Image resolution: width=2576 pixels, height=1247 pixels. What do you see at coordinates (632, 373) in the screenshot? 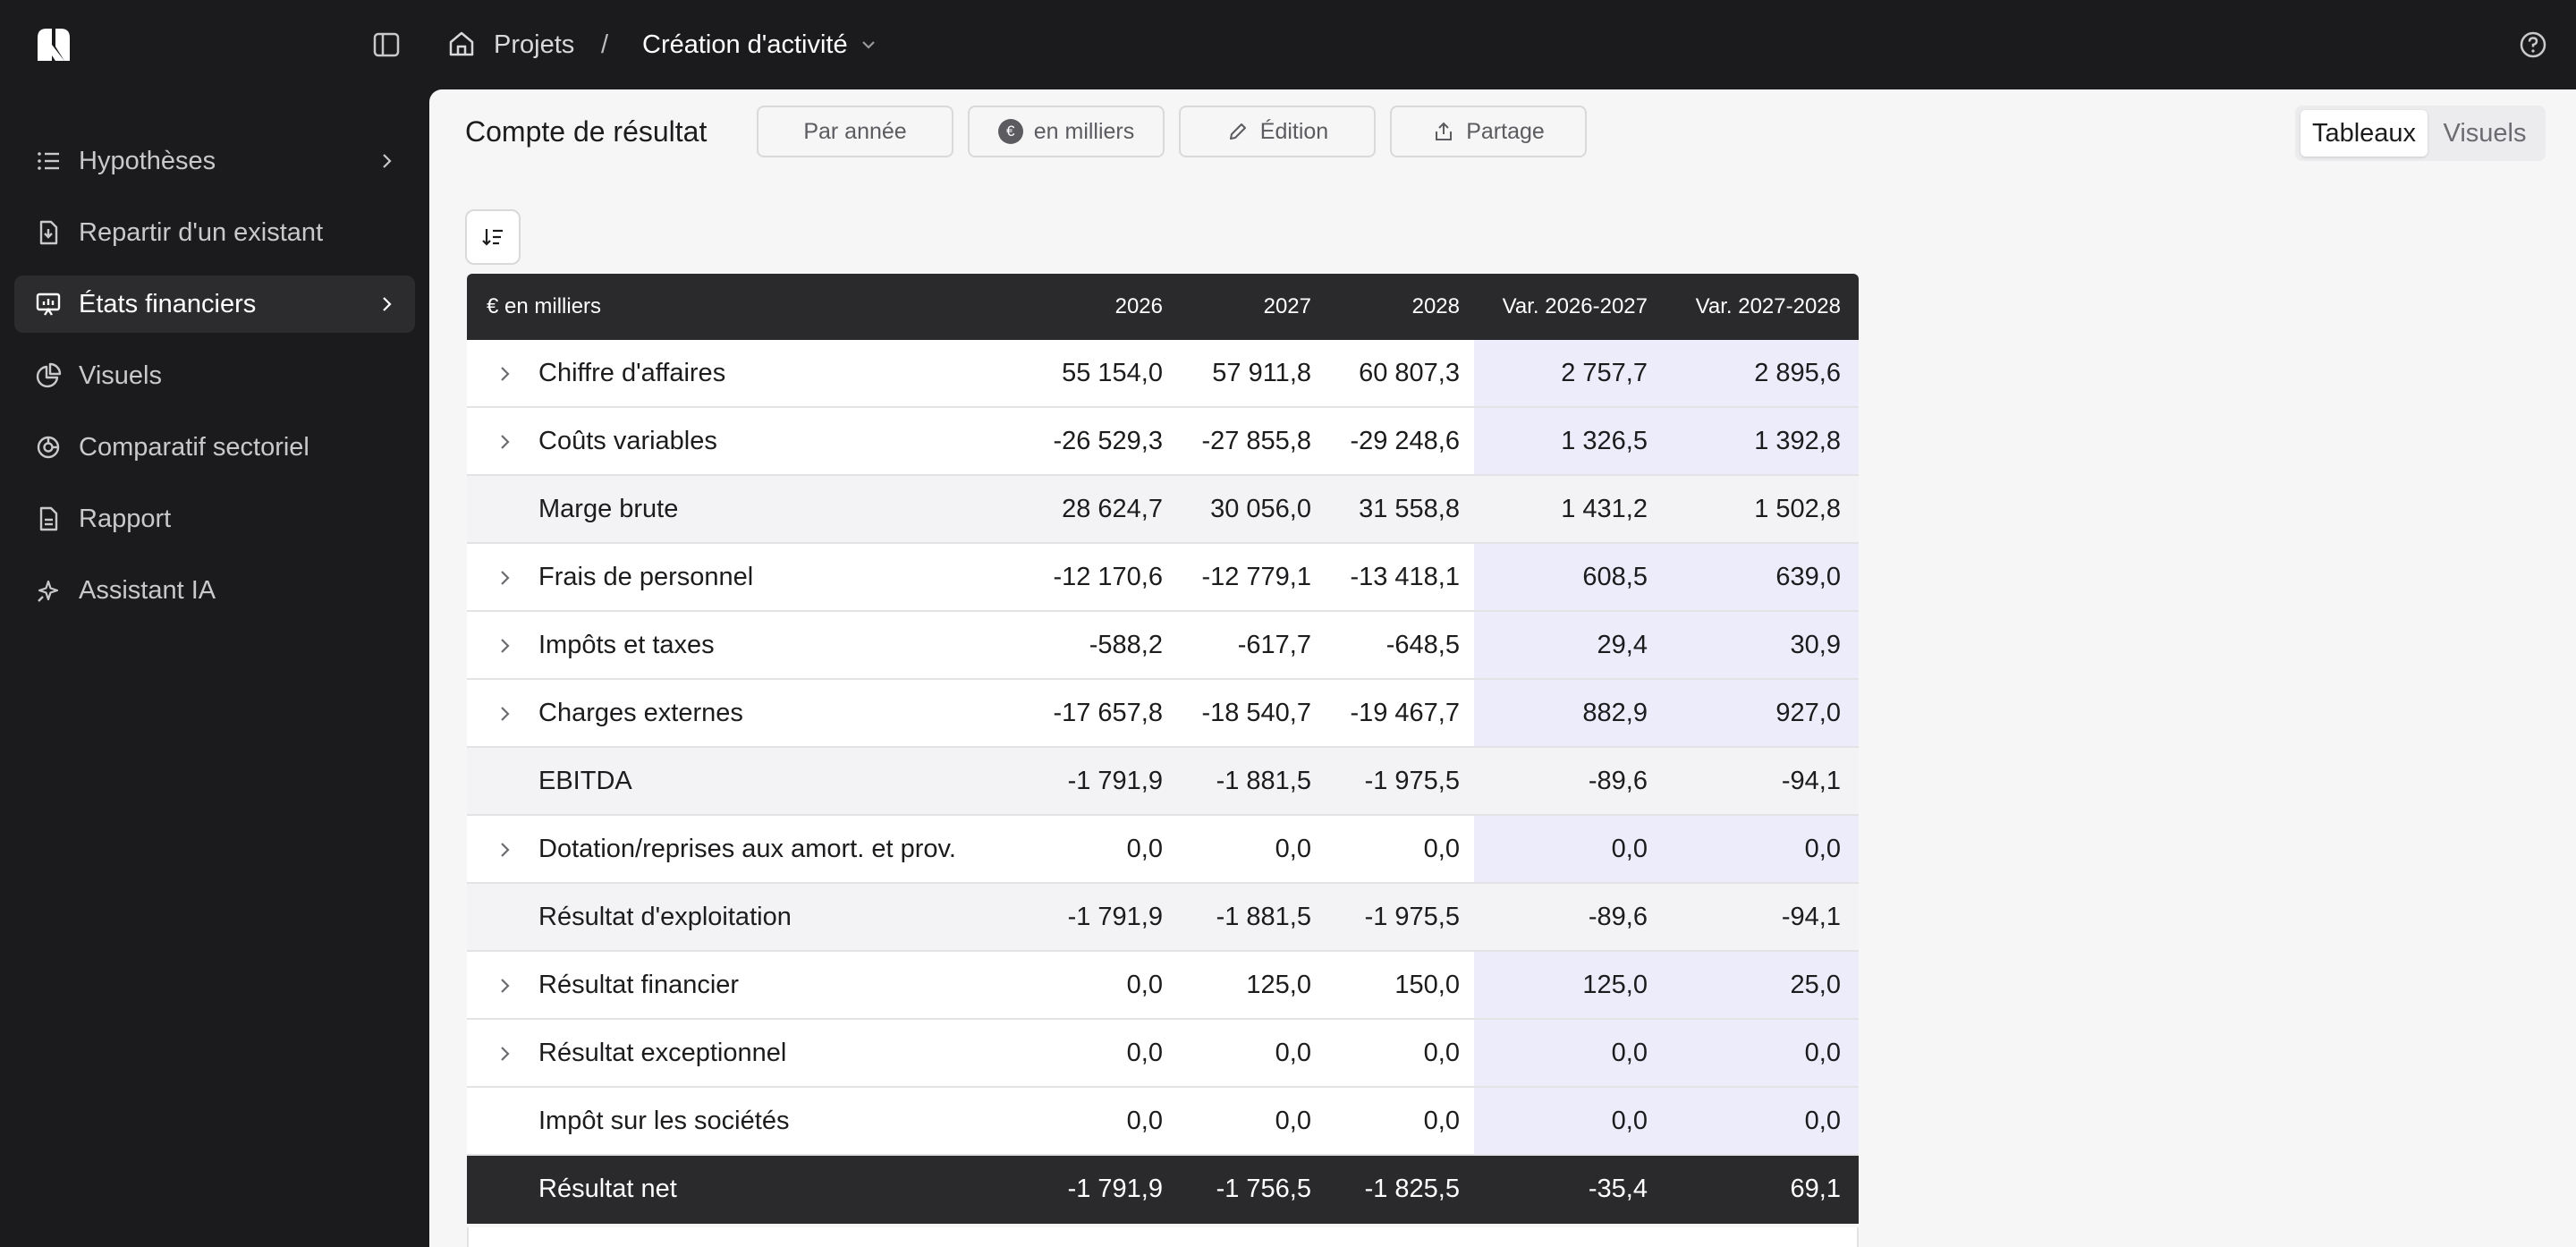
I see `row-label: Chiffre d'affaires` at bounding box center [632, 373].